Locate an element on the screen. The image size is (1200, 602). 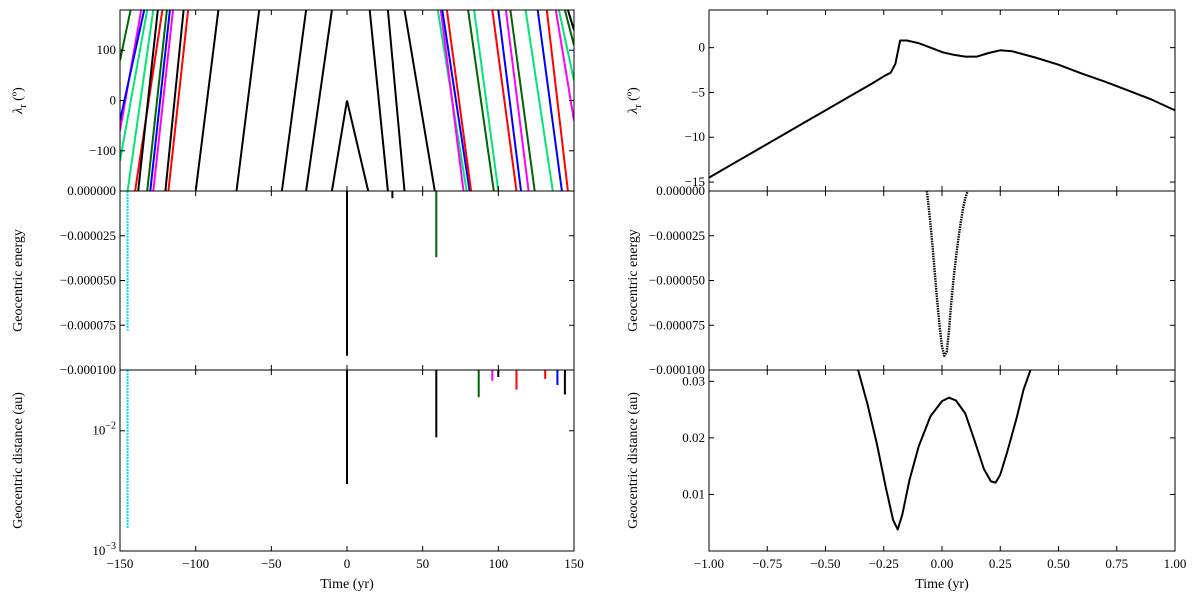
x-tick-label: −0.50 is located at coordinates (825, 563).